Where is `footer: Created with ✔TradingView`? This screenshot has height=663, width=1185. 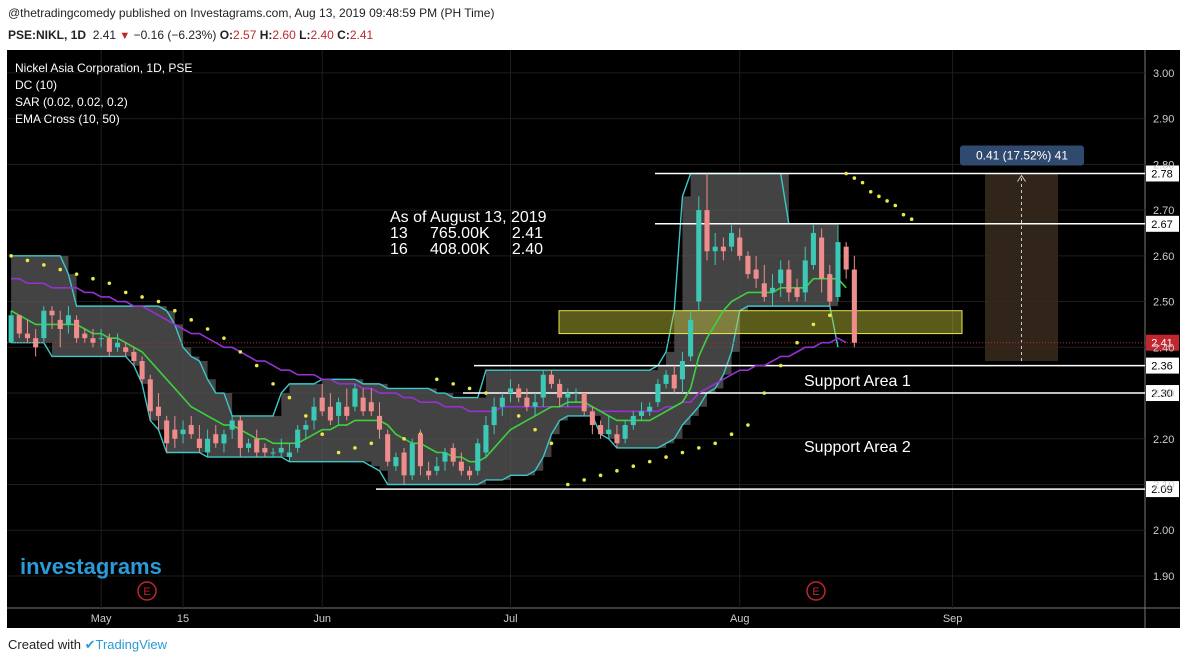
footer: Created with ✔TradingView is located at coordinates (87, 645).